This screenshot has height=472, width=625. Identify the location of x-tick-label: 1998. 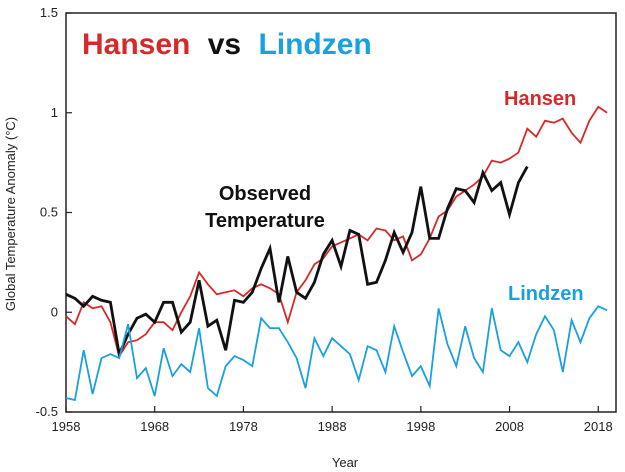
(420, 426).